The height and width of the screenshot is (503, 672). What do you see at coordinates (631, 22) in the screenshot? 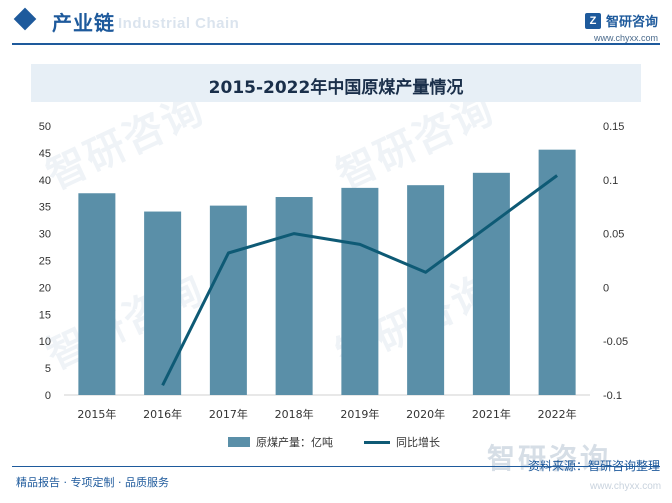
I see `brand-name: 智研咨询` at bounding box center [631, 22].